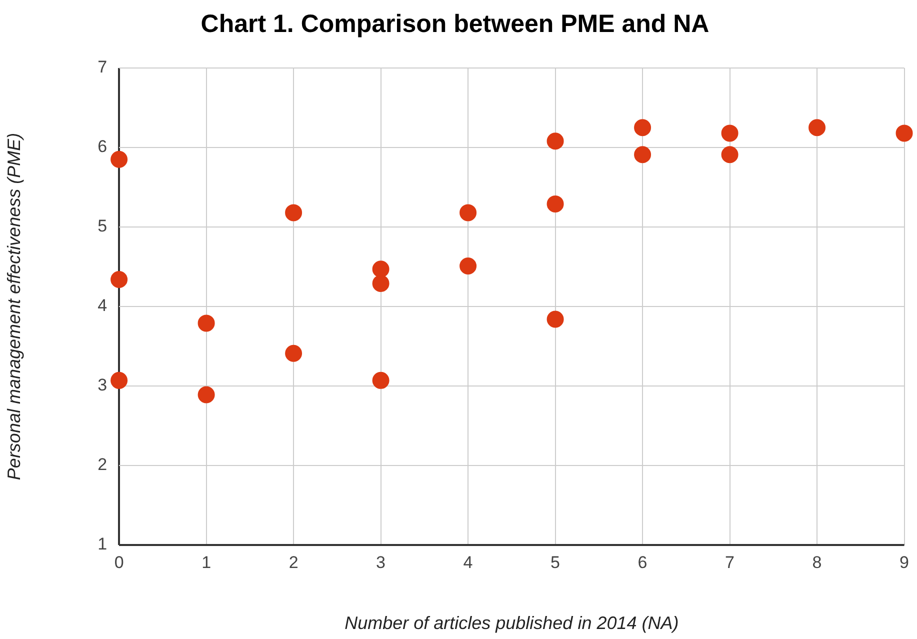 The height and width of the screenshot is (639, 917). I want to click on x-tick-label: 9, so click(905, 562).